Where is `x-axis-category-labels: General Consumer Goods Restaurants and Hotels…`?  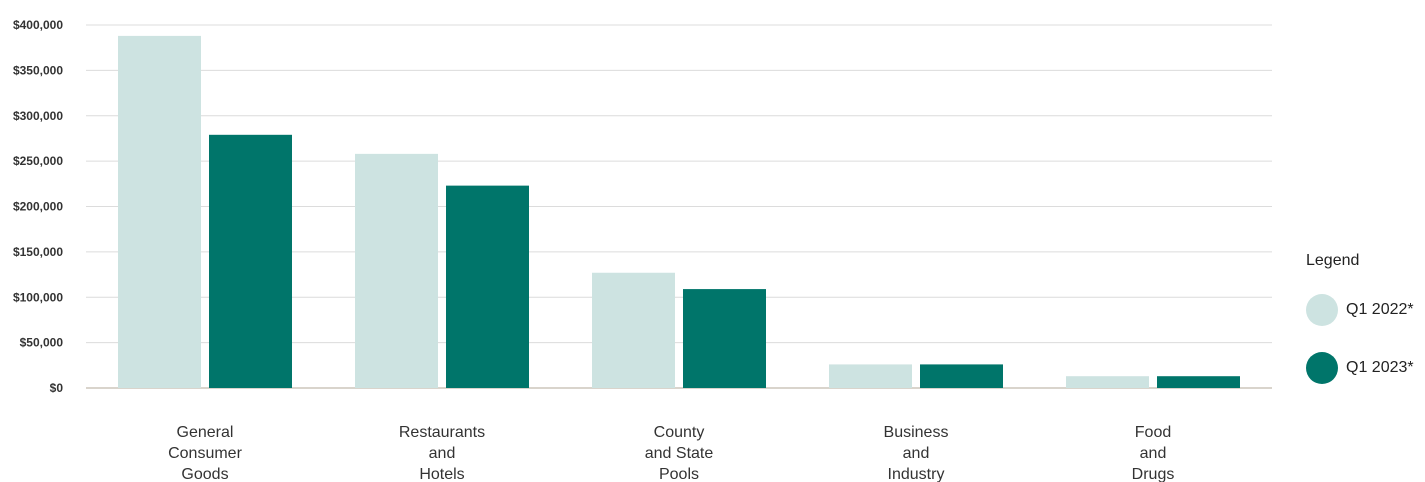
x-axis-category-labels: General Consumer Goods Restaurants and Hotels… is located at coordinates (671, 453).